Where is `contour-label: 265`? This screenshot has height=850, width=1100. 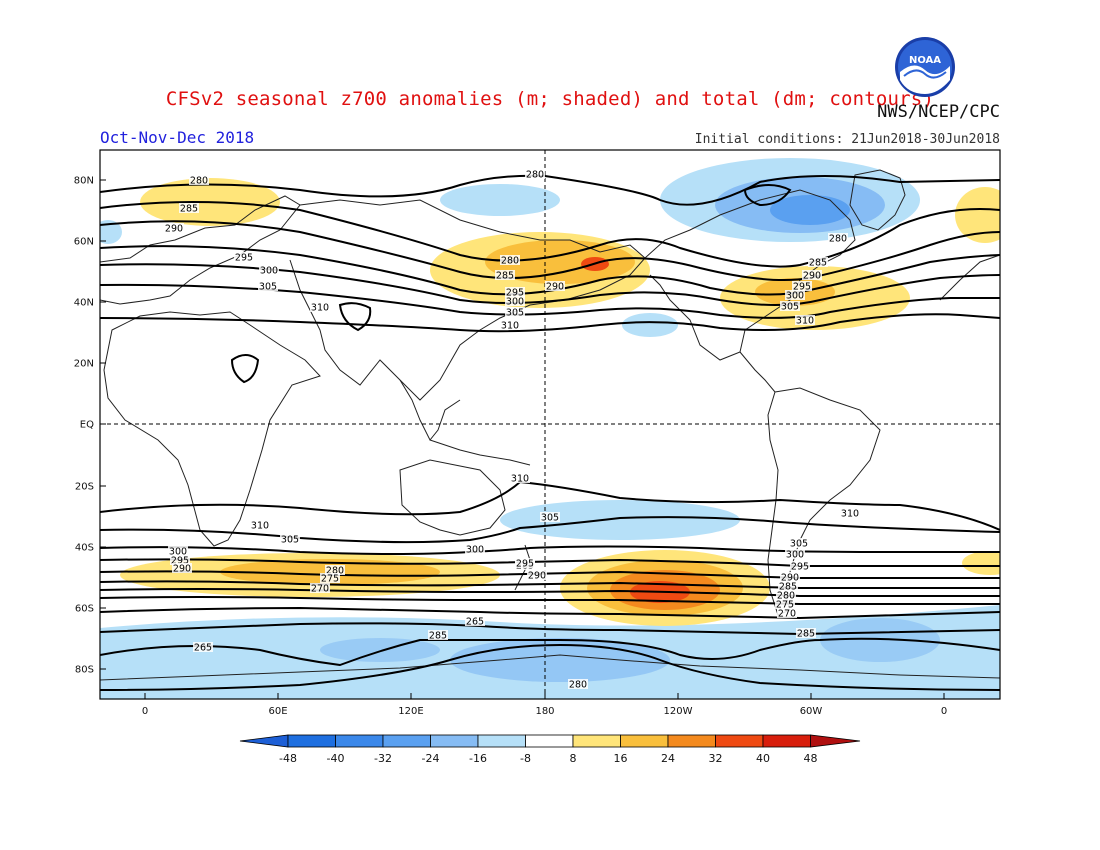
contour-label: 265 is located at coordinates (203, 648).